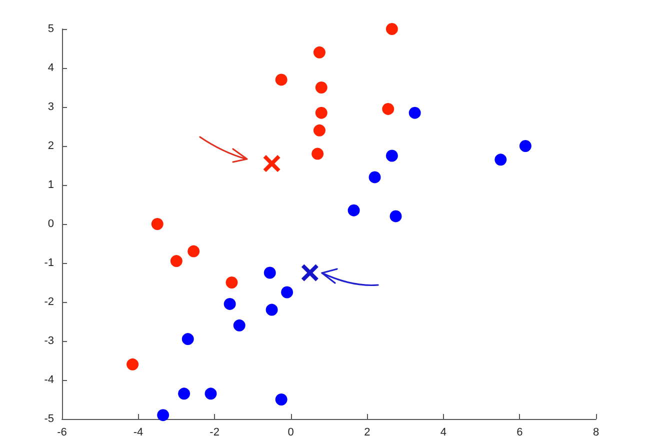 The width and height of the screenshot is (658, 445). I want to click on x-tick-label: -2, so click(215, 432).